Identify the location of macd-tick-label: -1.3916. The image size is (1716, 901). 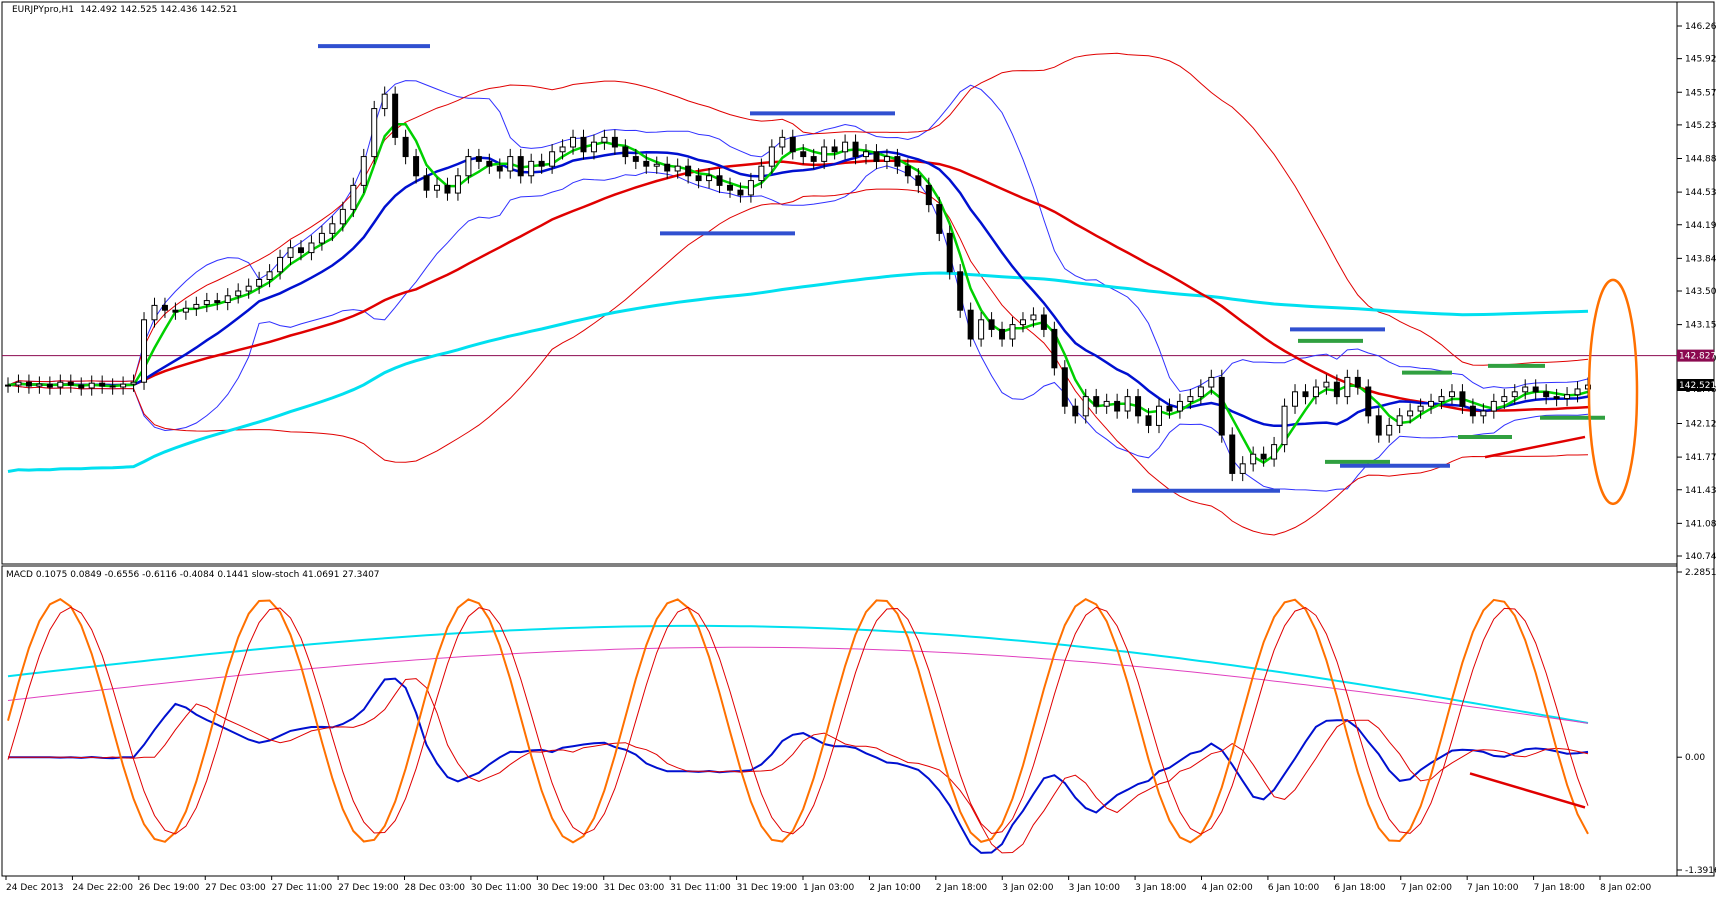
(1700, 871).